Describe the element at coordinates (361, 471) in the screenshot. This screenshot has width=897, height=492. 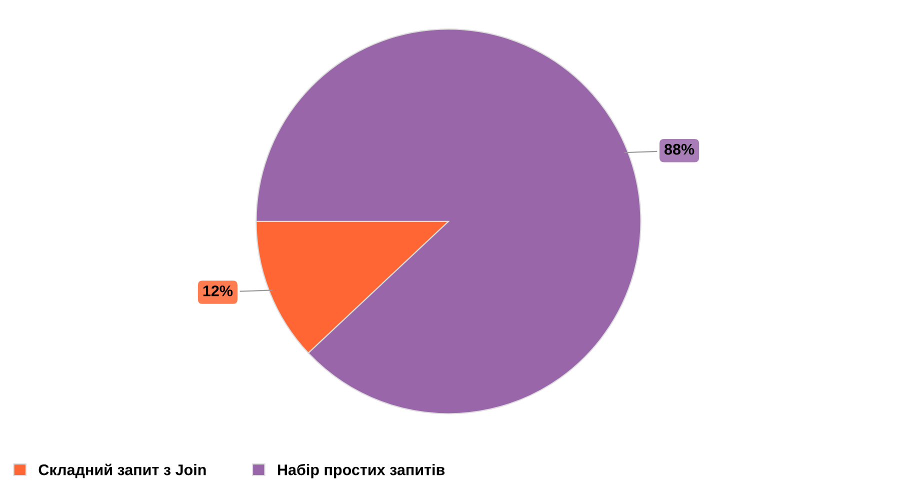
I see `legend-label: Набір простих запитів` at that location.